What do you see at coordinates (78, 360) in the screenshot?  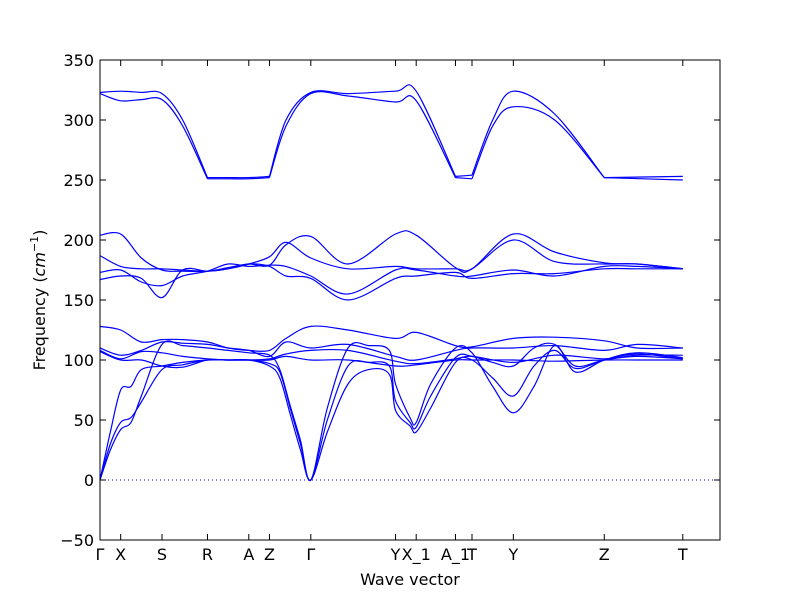 I see `y-tick-label: 100` at bounding box center [78, 360].